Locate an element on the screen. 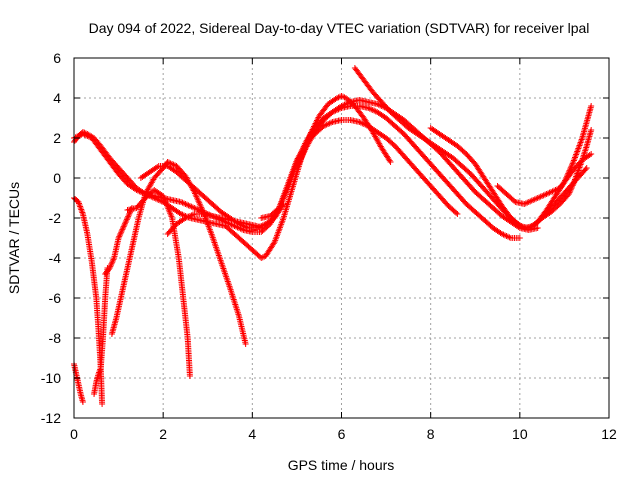 The image size is (640, 480). y-tick-label: -2 is located at coordinates (55, 218).